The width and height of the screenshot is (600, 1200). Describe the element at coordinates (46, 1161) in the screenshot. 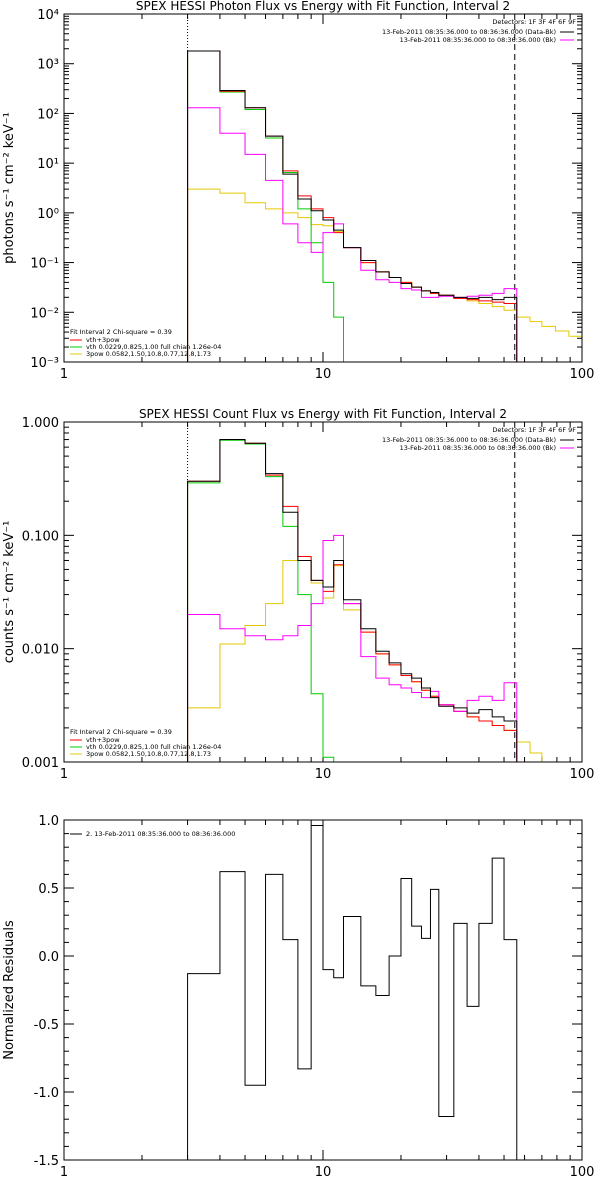

I see `y-tick-label: -1.5` at that location.